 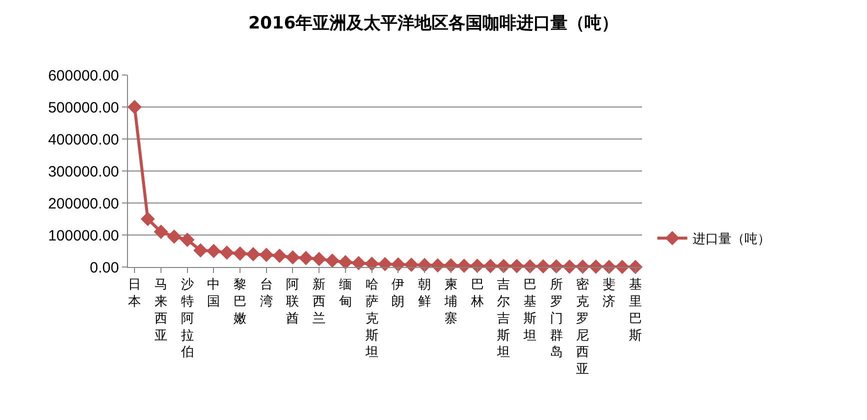 I want to click on x-tick-label: 巴林, so click(x=477, y=294).